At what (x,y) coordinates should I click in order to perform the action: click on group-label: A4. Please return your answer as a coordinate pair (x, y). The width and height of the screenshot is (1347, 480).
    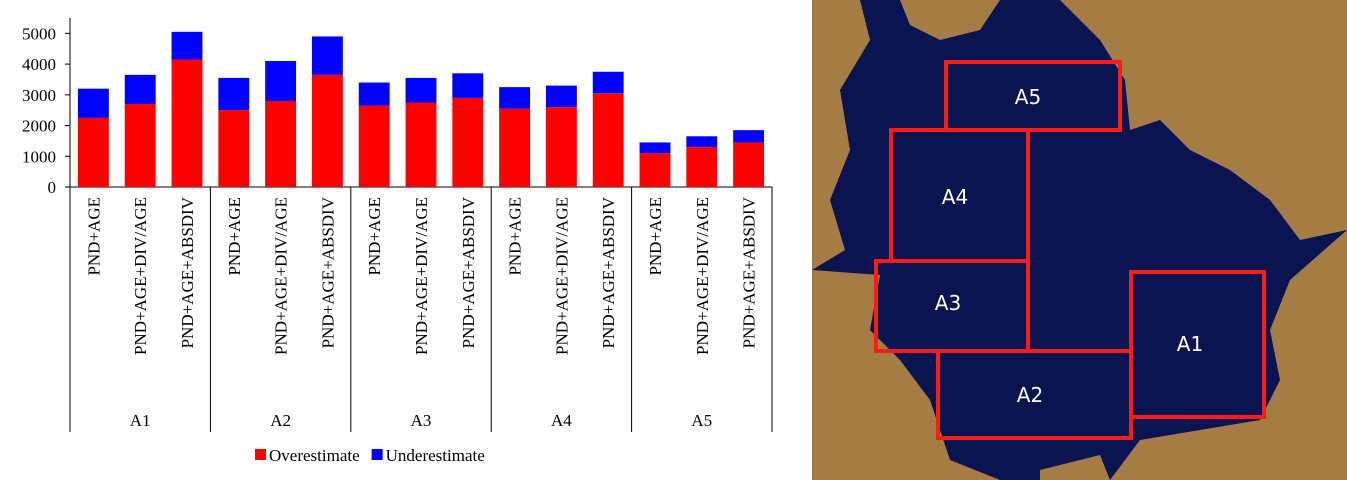
    Looking at the image, I should click on (561, 420).